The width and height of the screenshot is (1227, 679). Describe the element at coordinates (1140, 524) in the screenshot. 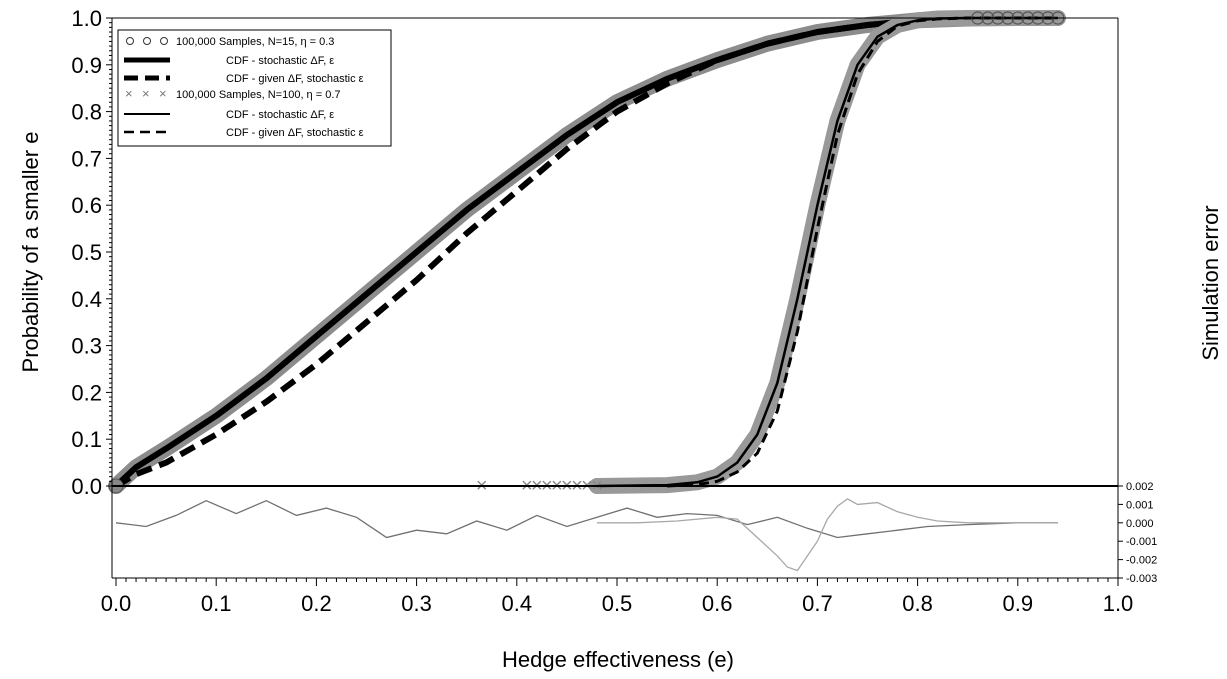

I see `error-tick-label: 0.000` at that location.